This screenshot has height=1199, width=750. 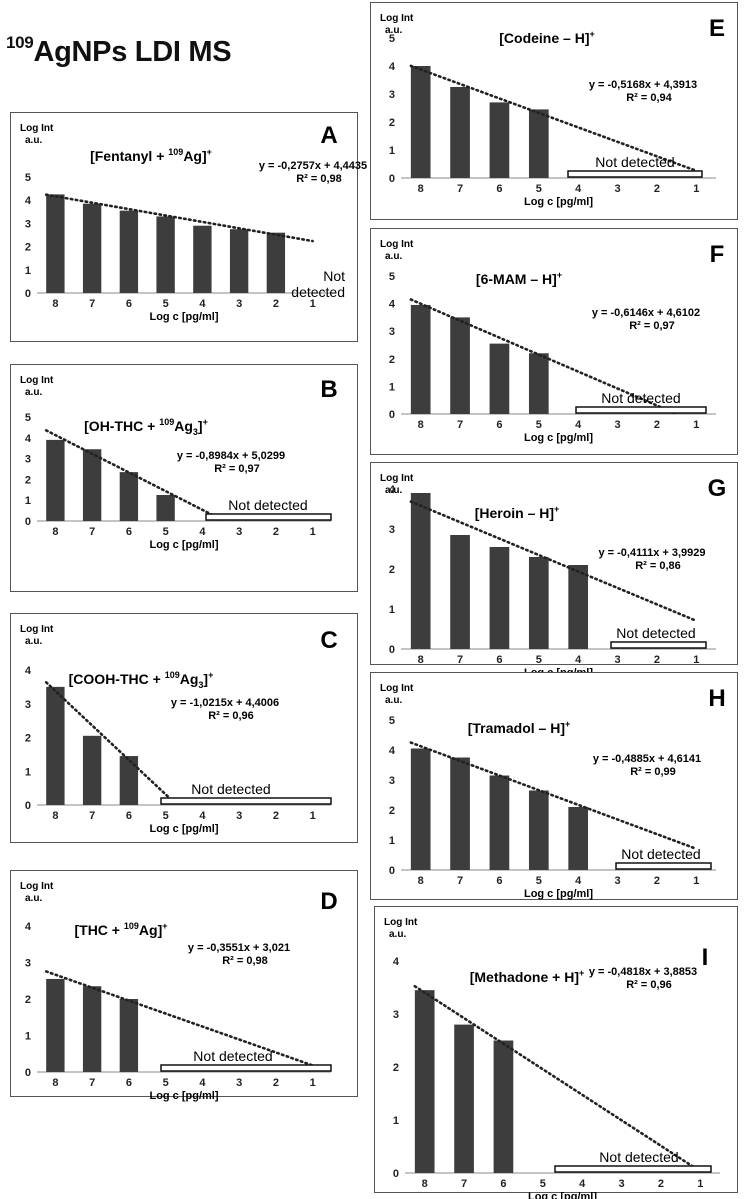 I want to click on r-squared: R² = 0,96, so click(x=649, y=985).